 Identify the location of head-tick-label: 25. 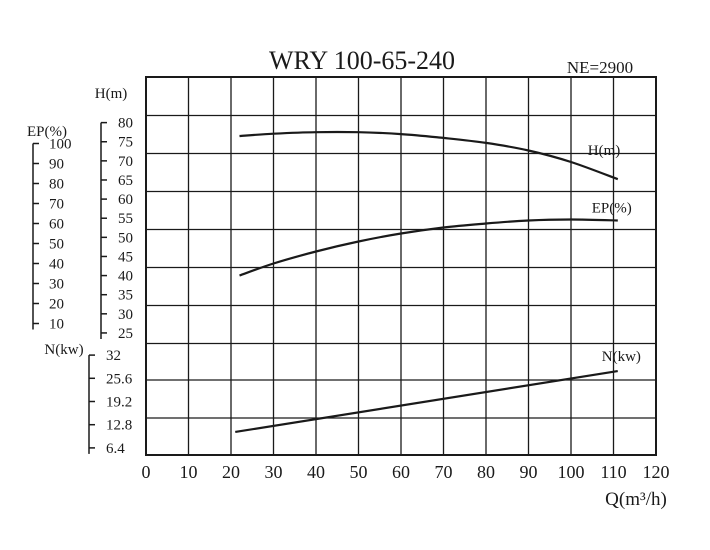
(125, 334).